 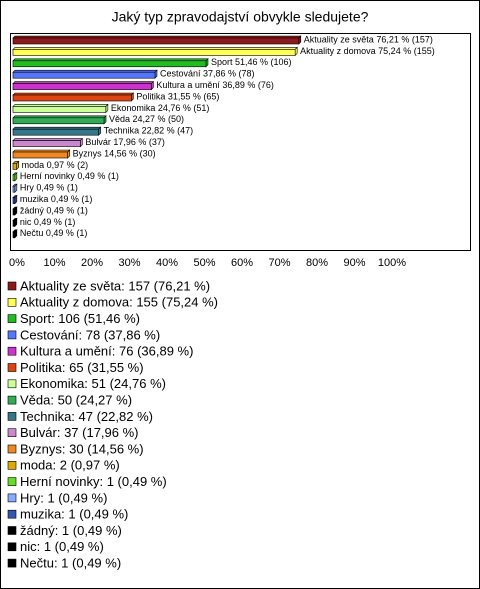 I want to click on x-tick-label: 10%, so click(x=54, y=263).